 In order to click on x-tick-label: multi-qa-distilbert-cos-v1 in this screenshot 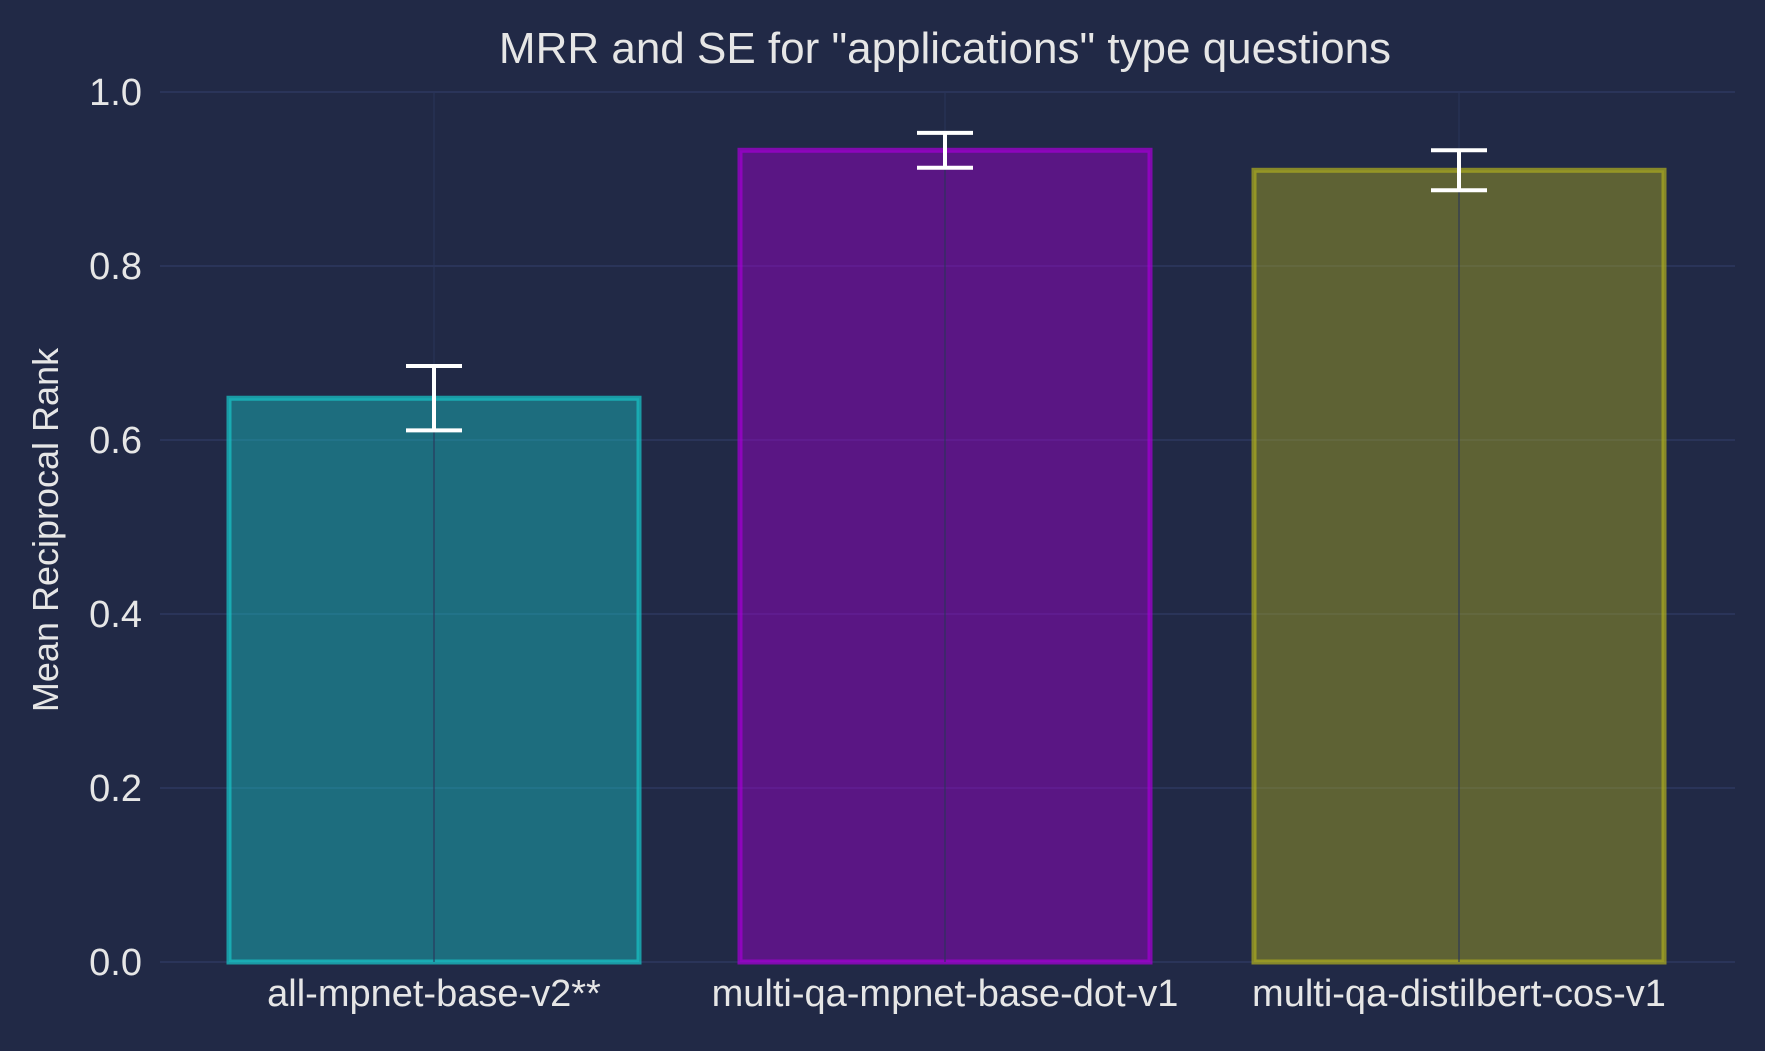, I will do `click(1459, 994)`.